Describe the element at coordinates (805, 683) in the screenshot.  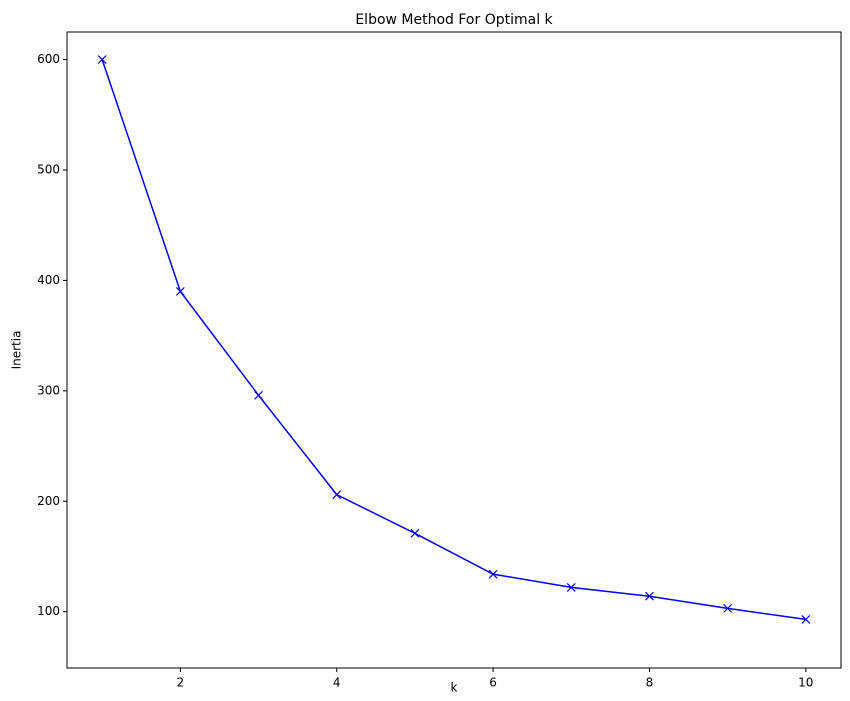
I see `x-tick-label: 10` at that location.